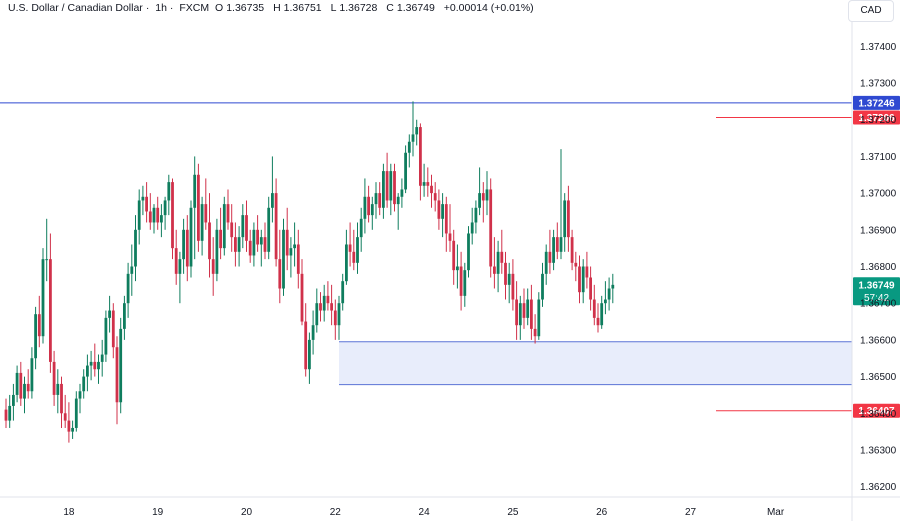 Image resolution: width=900 pixels, height=526 pixels. I want to click on time-tick-label: 27, so click(691, 512).